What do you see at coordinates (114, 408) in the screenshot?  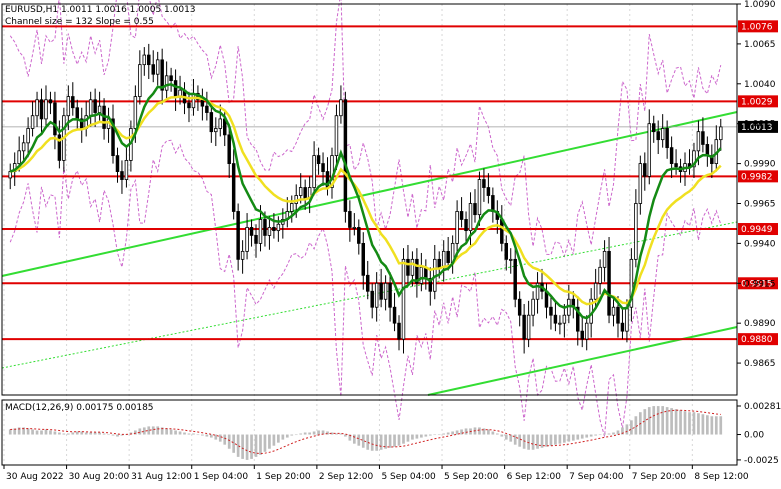 I see `macd-values: 0.00175 0.00185` at bounding box center [114, 408].